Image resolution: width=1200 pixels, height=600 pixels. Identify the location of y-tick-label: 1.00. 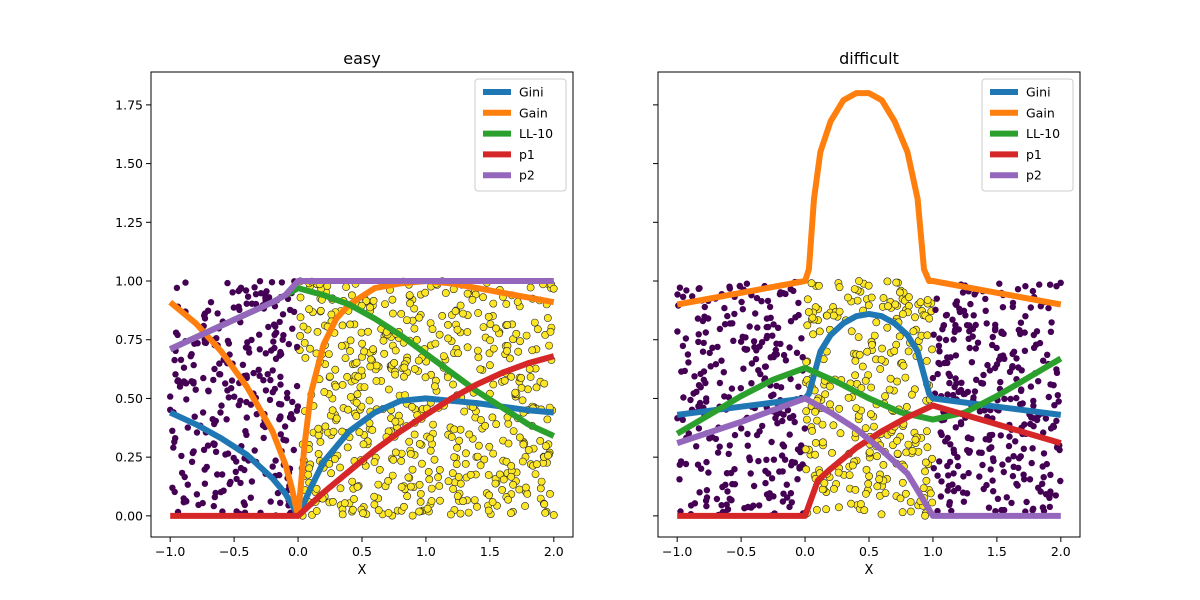
(129, 281).